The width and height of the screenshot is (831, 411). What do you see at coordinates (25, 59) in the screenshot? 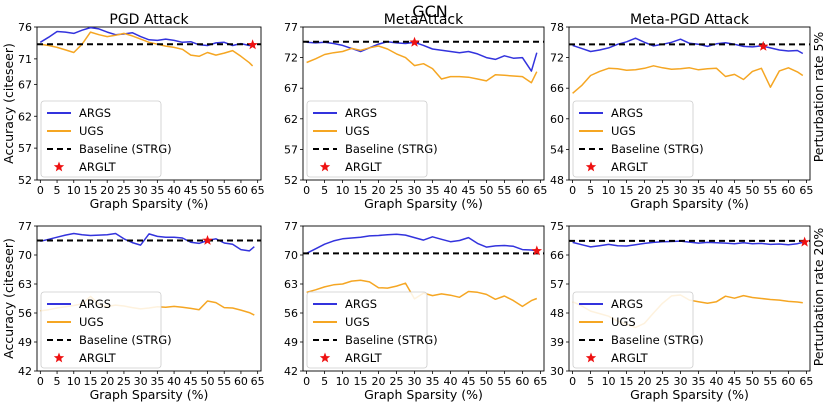
I see `y-tick-label: 71` at bounding box center [25, 59].